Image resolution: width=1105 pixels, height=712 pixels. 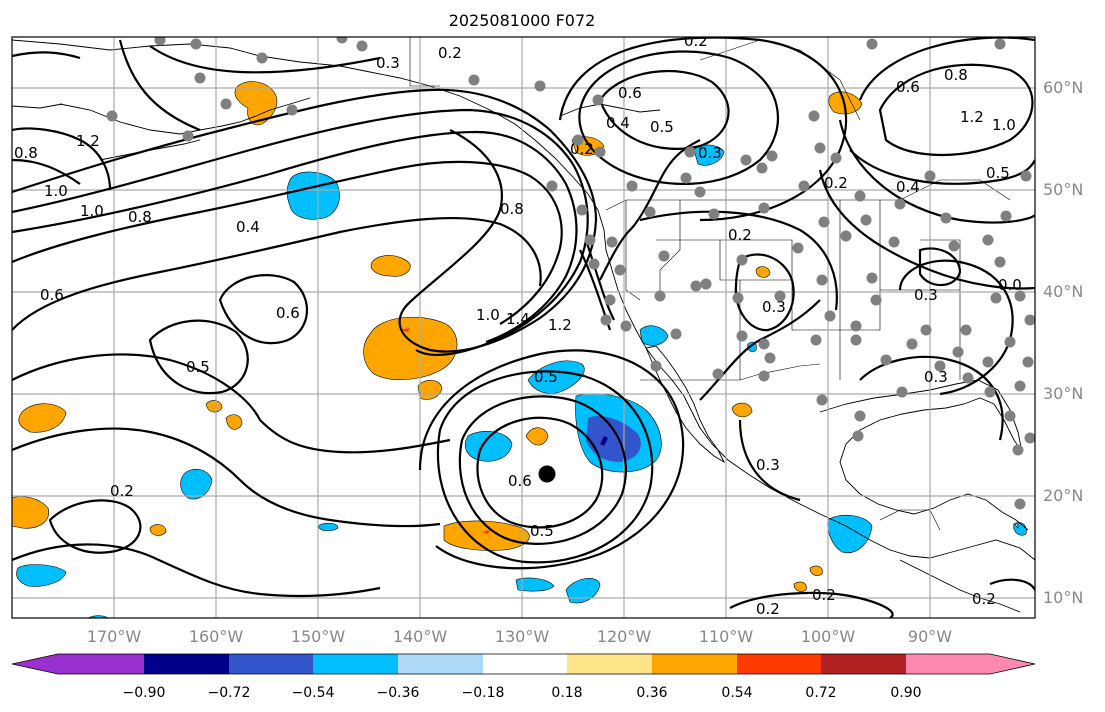 I want to click on anomaly-negative-core, so click(x=604, y=441).